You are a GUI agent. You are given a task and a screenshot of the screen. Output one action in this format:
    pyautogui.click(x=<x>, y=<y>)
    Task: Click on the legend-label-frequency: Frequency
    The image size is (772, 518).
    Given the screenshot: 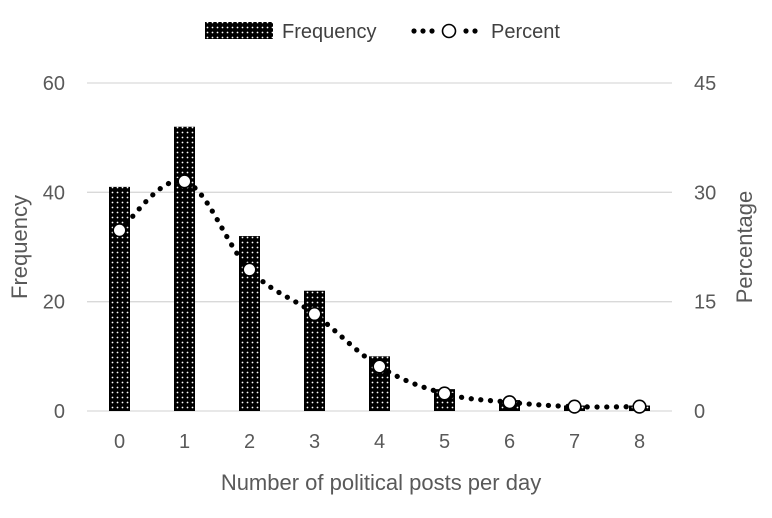 What is the action you would take?
    pyautogui.click(x=329, y=32)
    